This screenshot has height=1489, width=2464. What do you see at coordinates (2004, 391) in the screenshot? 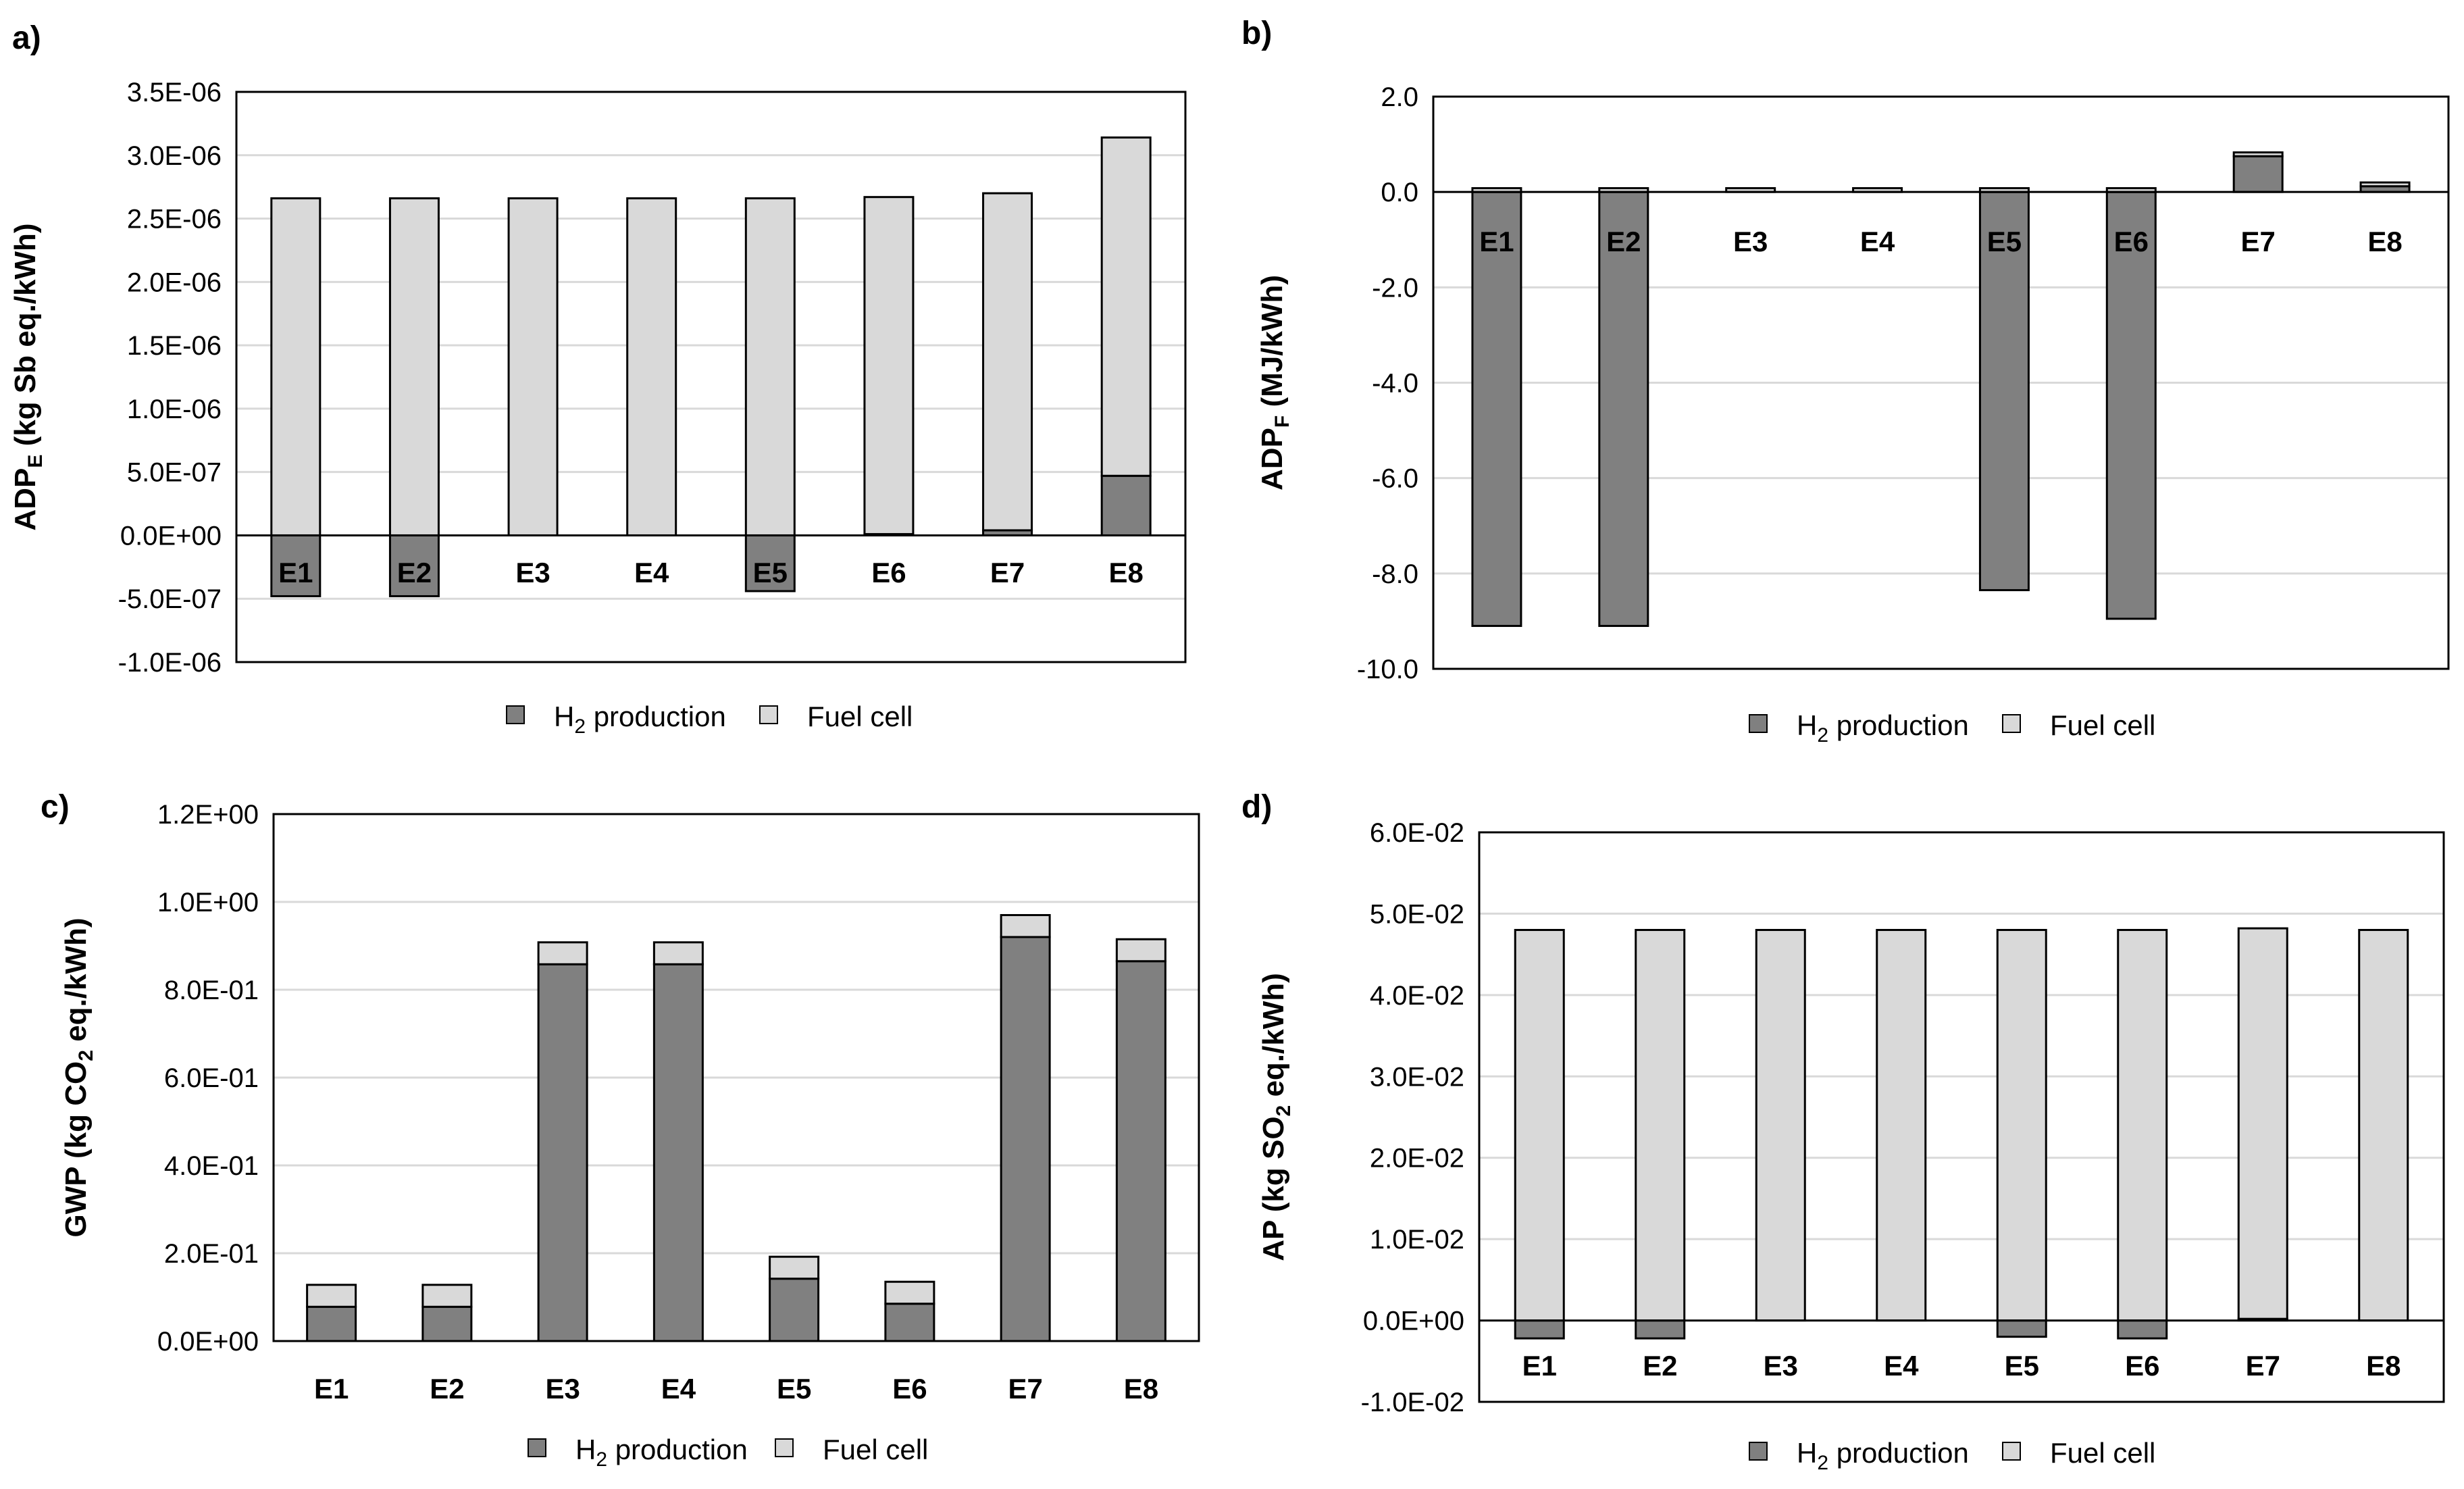
I see `bar-h2-E5` at bounding box center [2004, 391].